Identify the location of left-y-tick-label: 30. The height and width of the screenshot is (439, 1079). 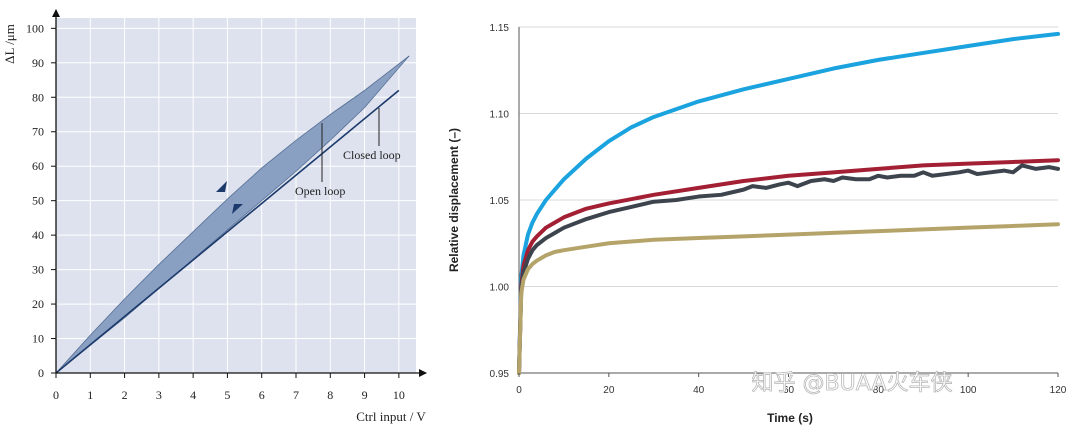
(38, 270).